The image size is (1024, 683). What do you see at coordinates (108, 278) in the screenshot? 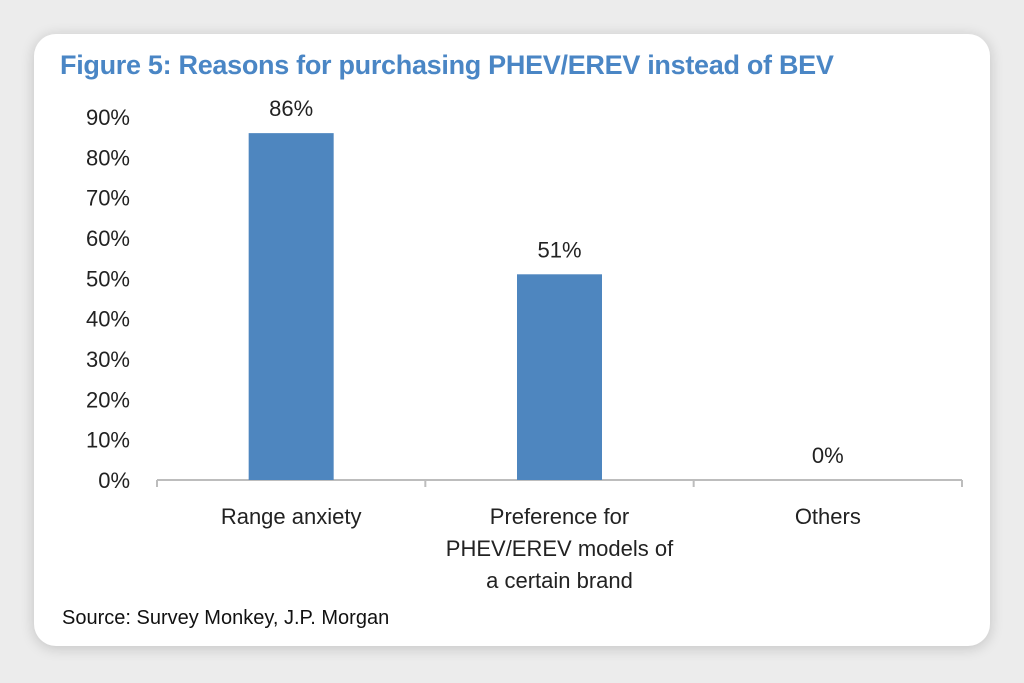
I see `y-tick-label: 50%` at bounding box center [108, 278].